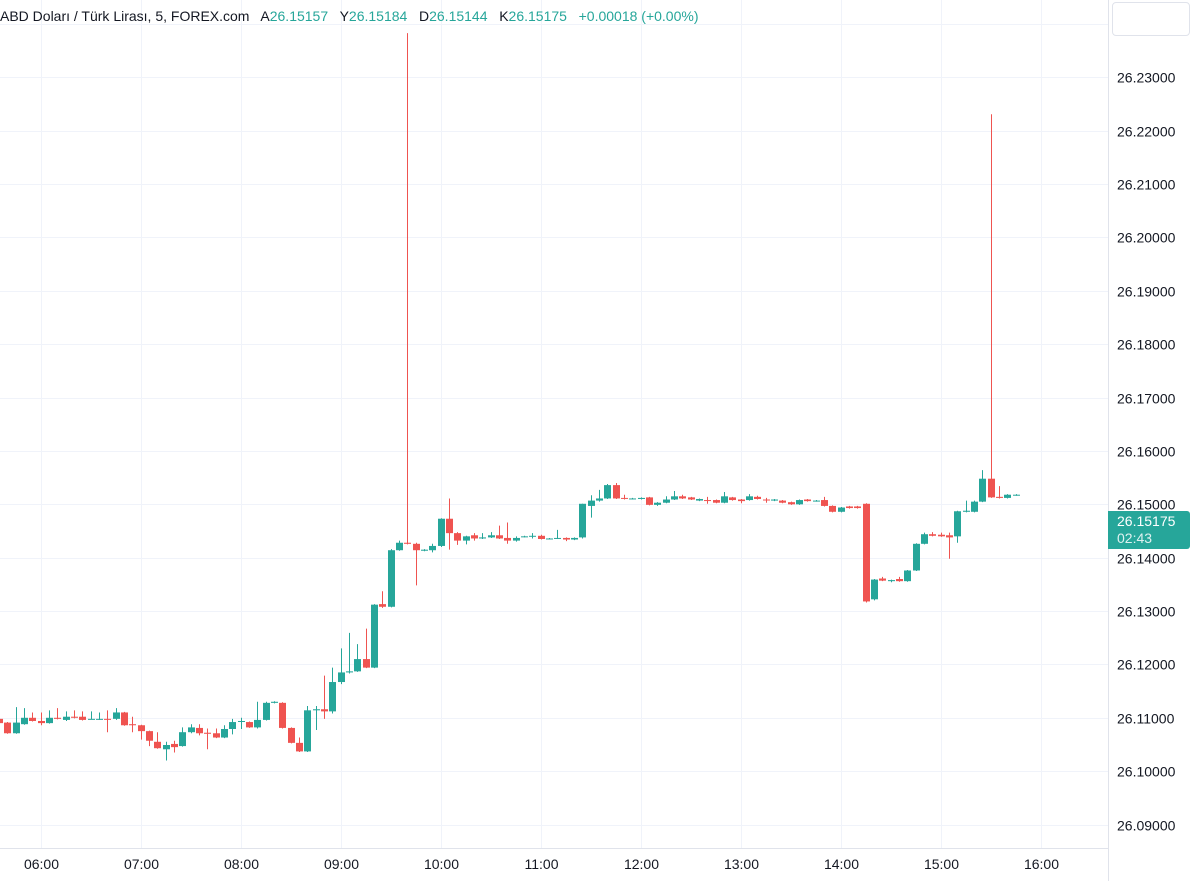 This screenshot has height=881, width=1200. What do you see at coordinates (1146, 399) in the screenshot?
I see `price-tick-label: 26.17000` at bounding box center [1146, 399].